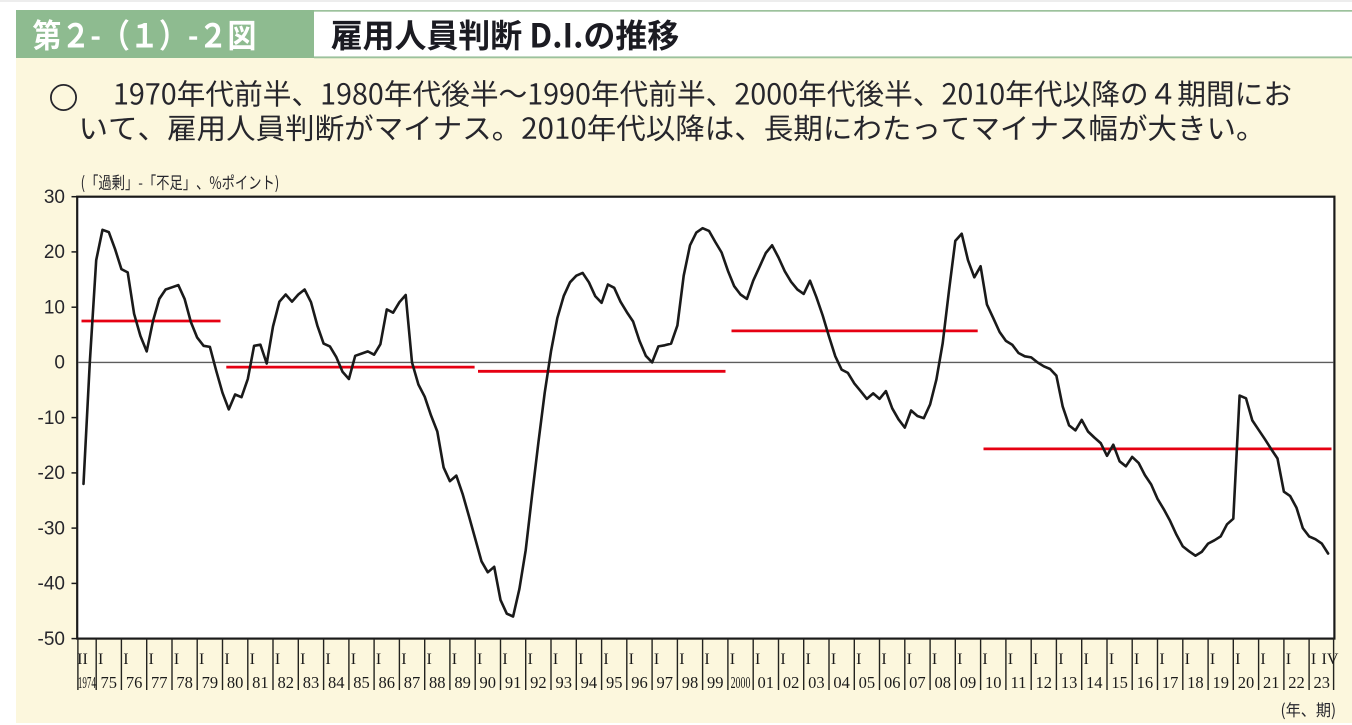 The height and width of the screenshot is (725, 1352). Describe the element at coordinates (51, 639) in the screenshot. I see `svg-text: -50` at that location.